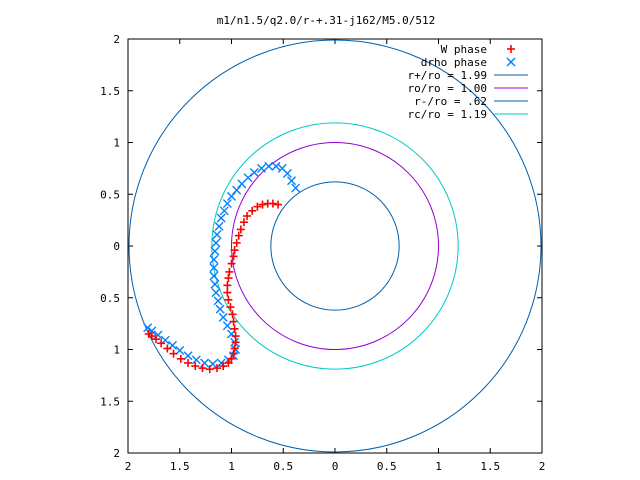 The image size is (640, 480). Describe the element at coordinates (464, 49) in the screenshot. I see `legend-label: W phase` at that location.